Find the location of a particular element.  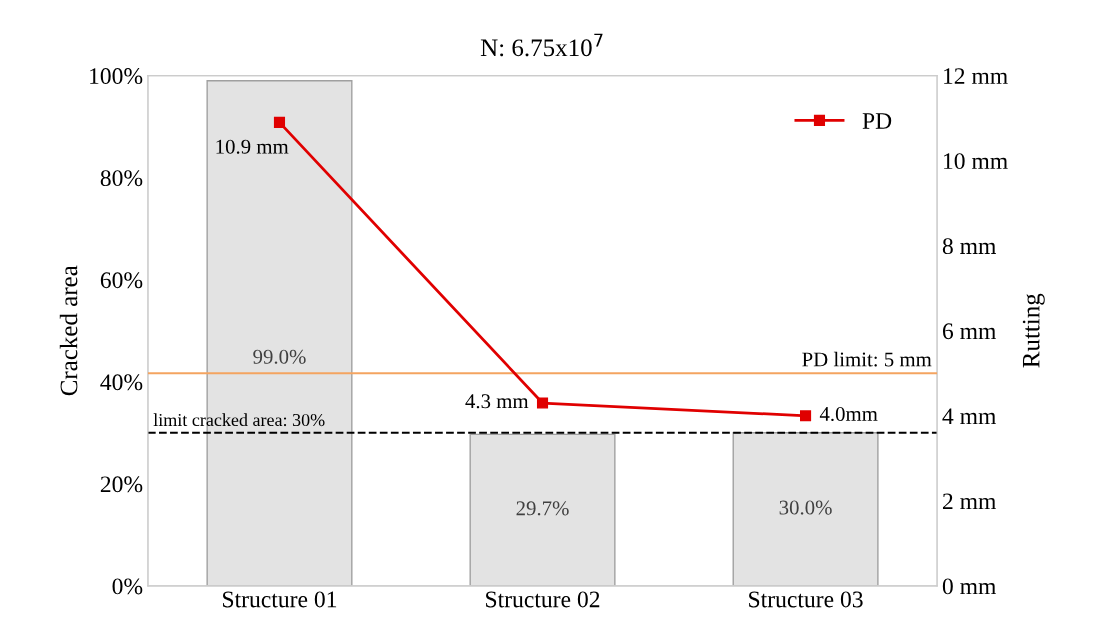

legend-label: PD is located at coordinates (877, 121).